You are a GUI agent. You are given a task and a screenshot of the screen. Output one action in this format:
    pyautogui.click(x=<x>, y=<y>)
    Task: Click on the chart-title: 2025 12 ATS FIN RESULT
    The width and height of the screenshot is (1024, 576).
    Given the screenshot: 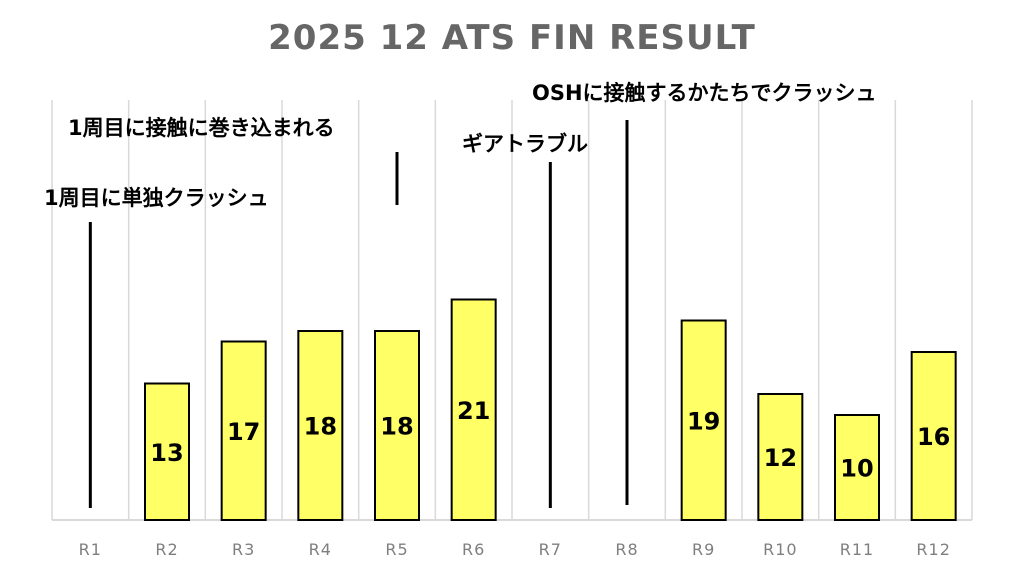 What is the action you would take?
    pyautogui.click(x=512, y=38)
    